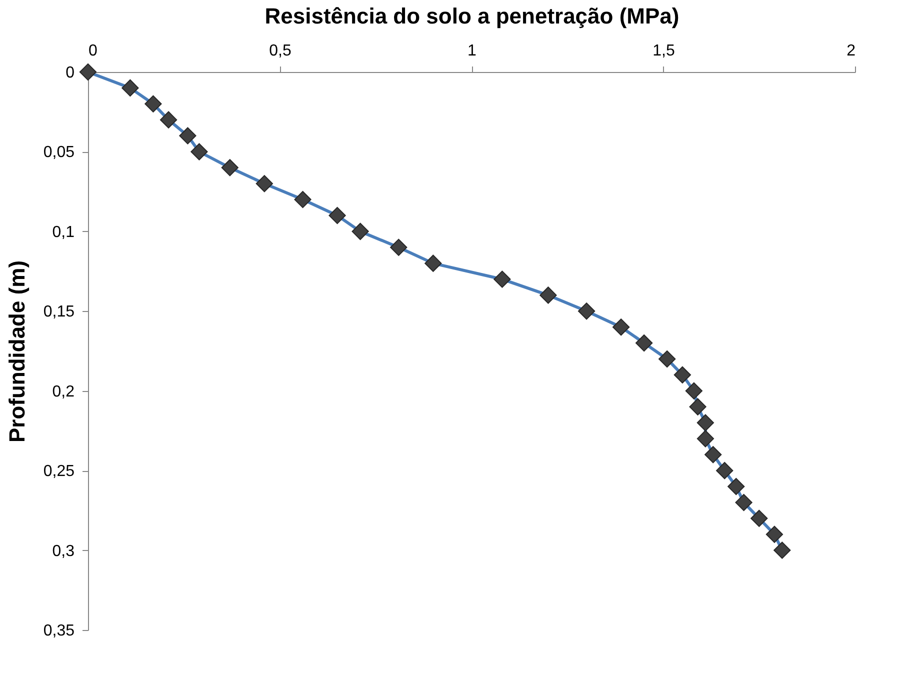 This screenshot has height=688, width=909. I want to click on x-tick-label: 2, so click(851, 51).